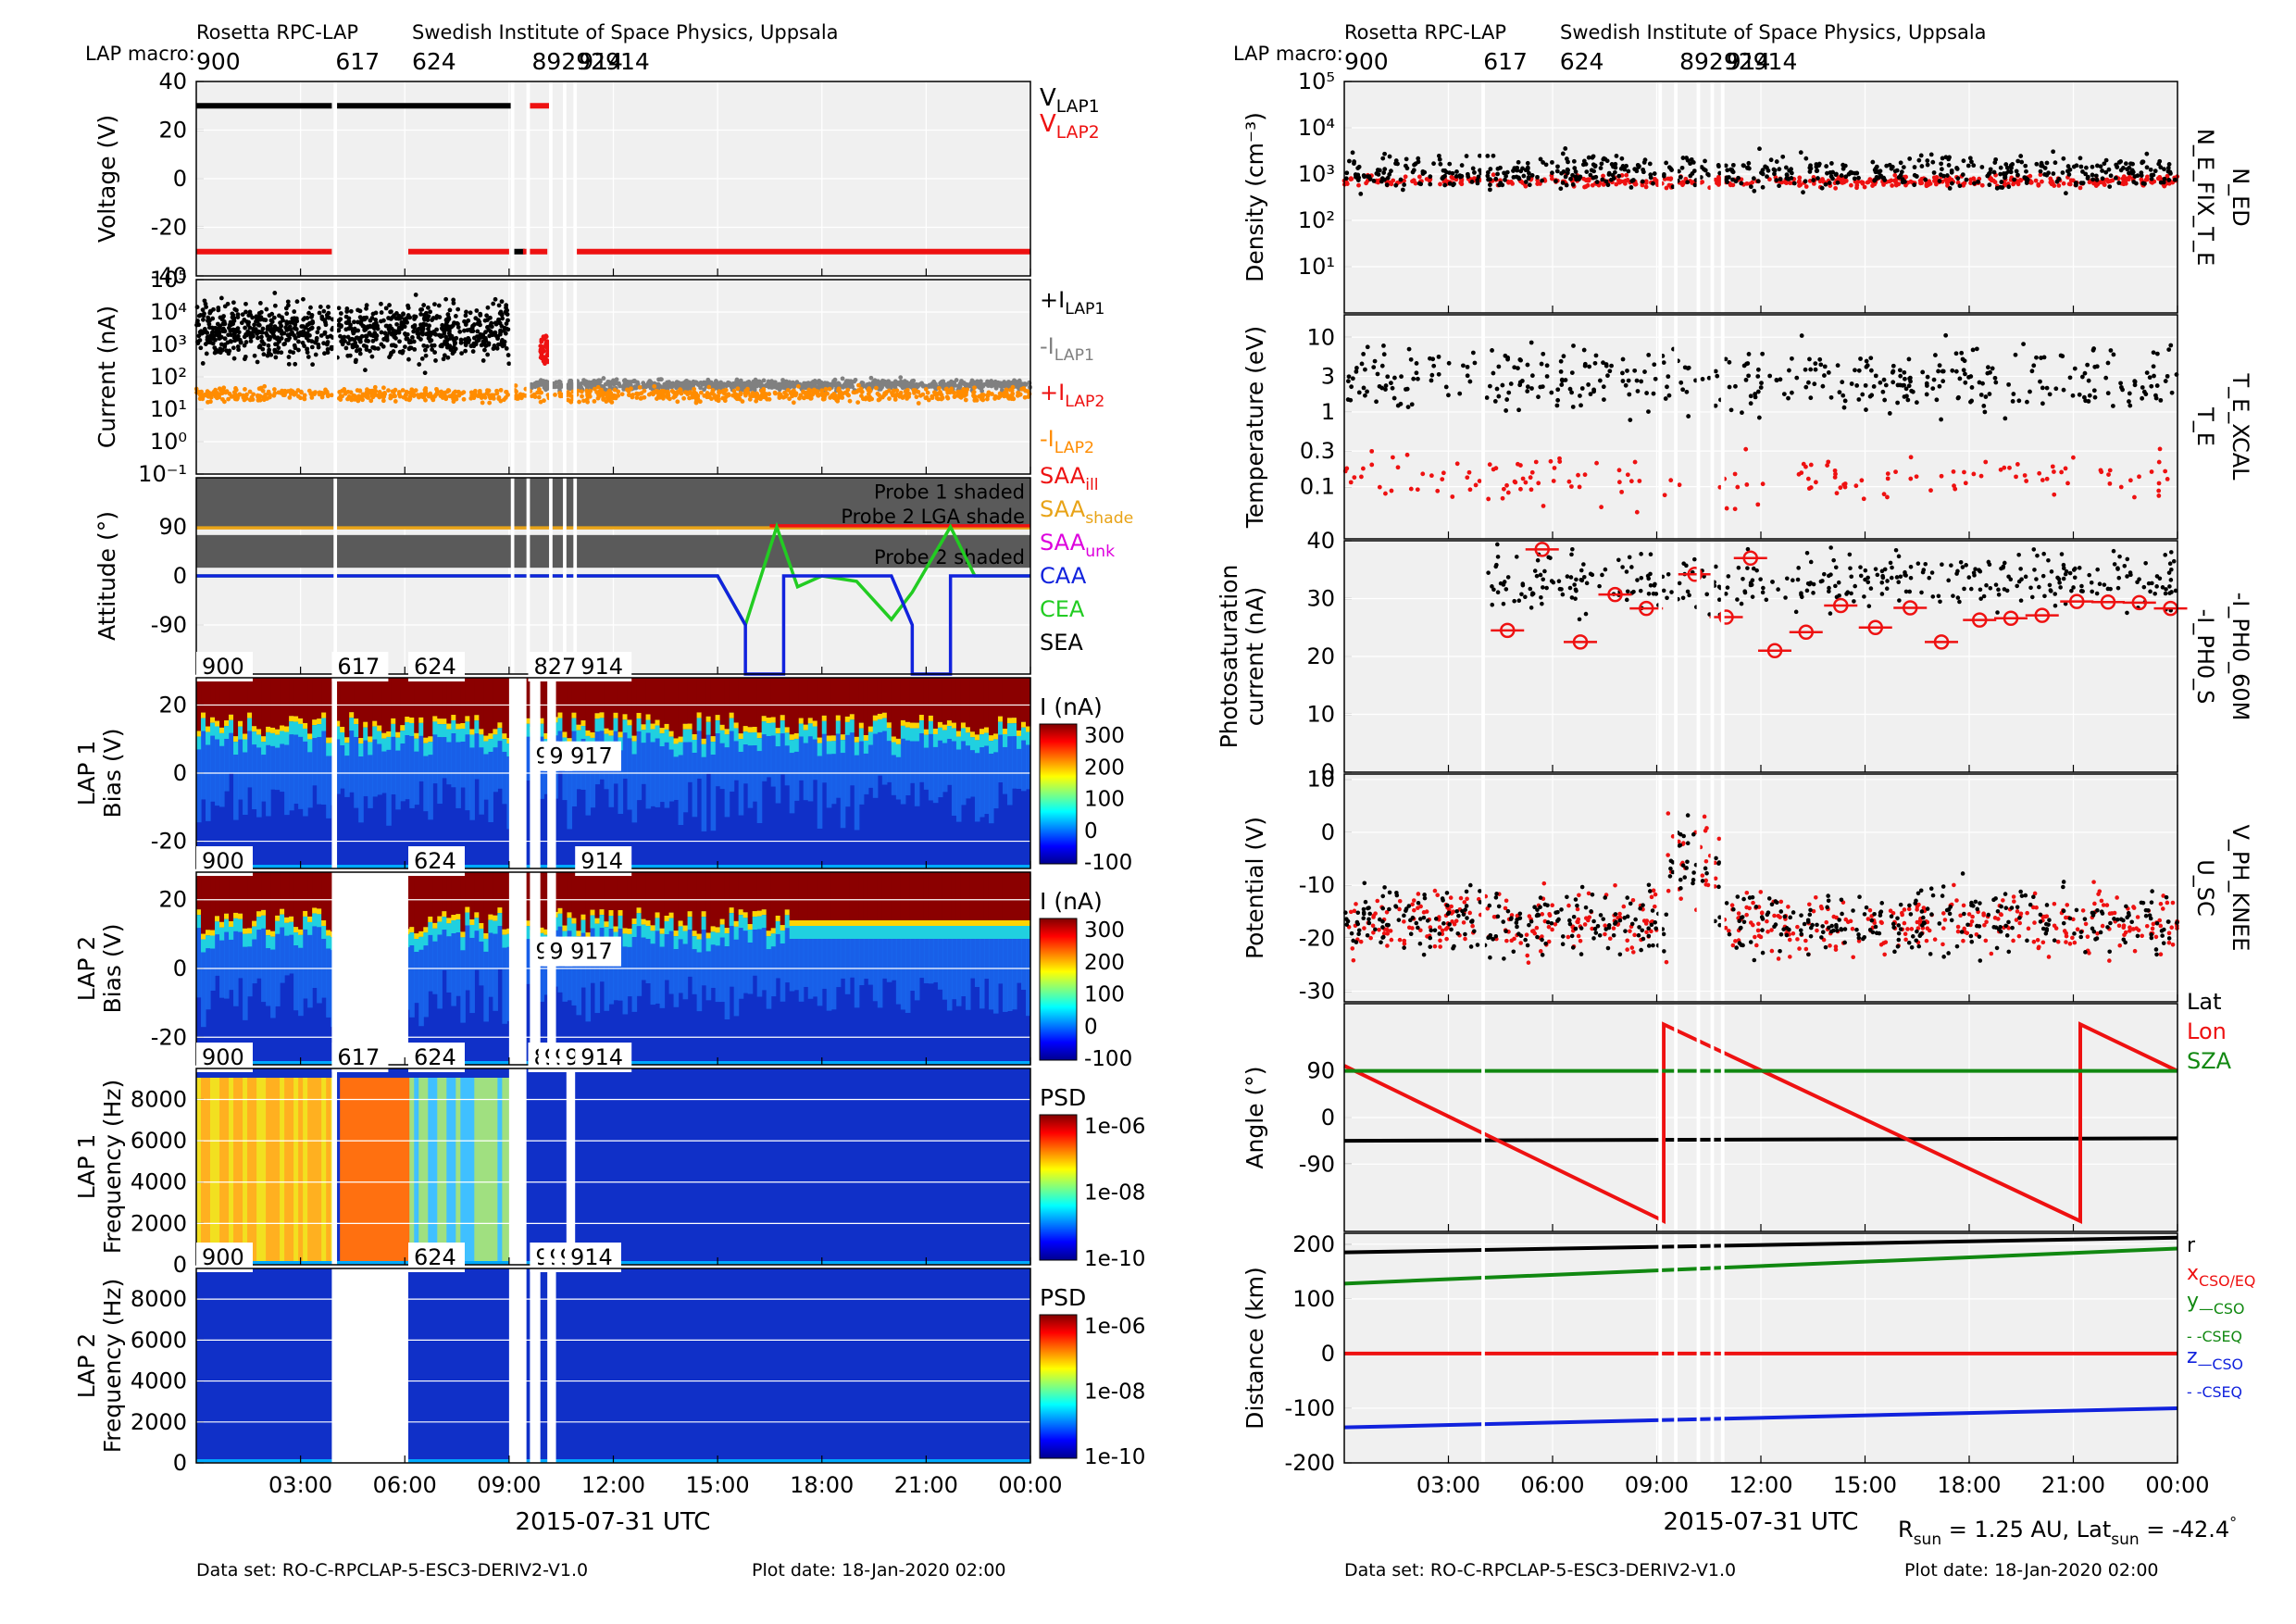 Image resolution: width=2296 pixels, height=1624 pixels. Describe the element at coordinates (159, 1381) in the screenshot. I see `lap2_psd-ytick-label-2: 4000` at that location.